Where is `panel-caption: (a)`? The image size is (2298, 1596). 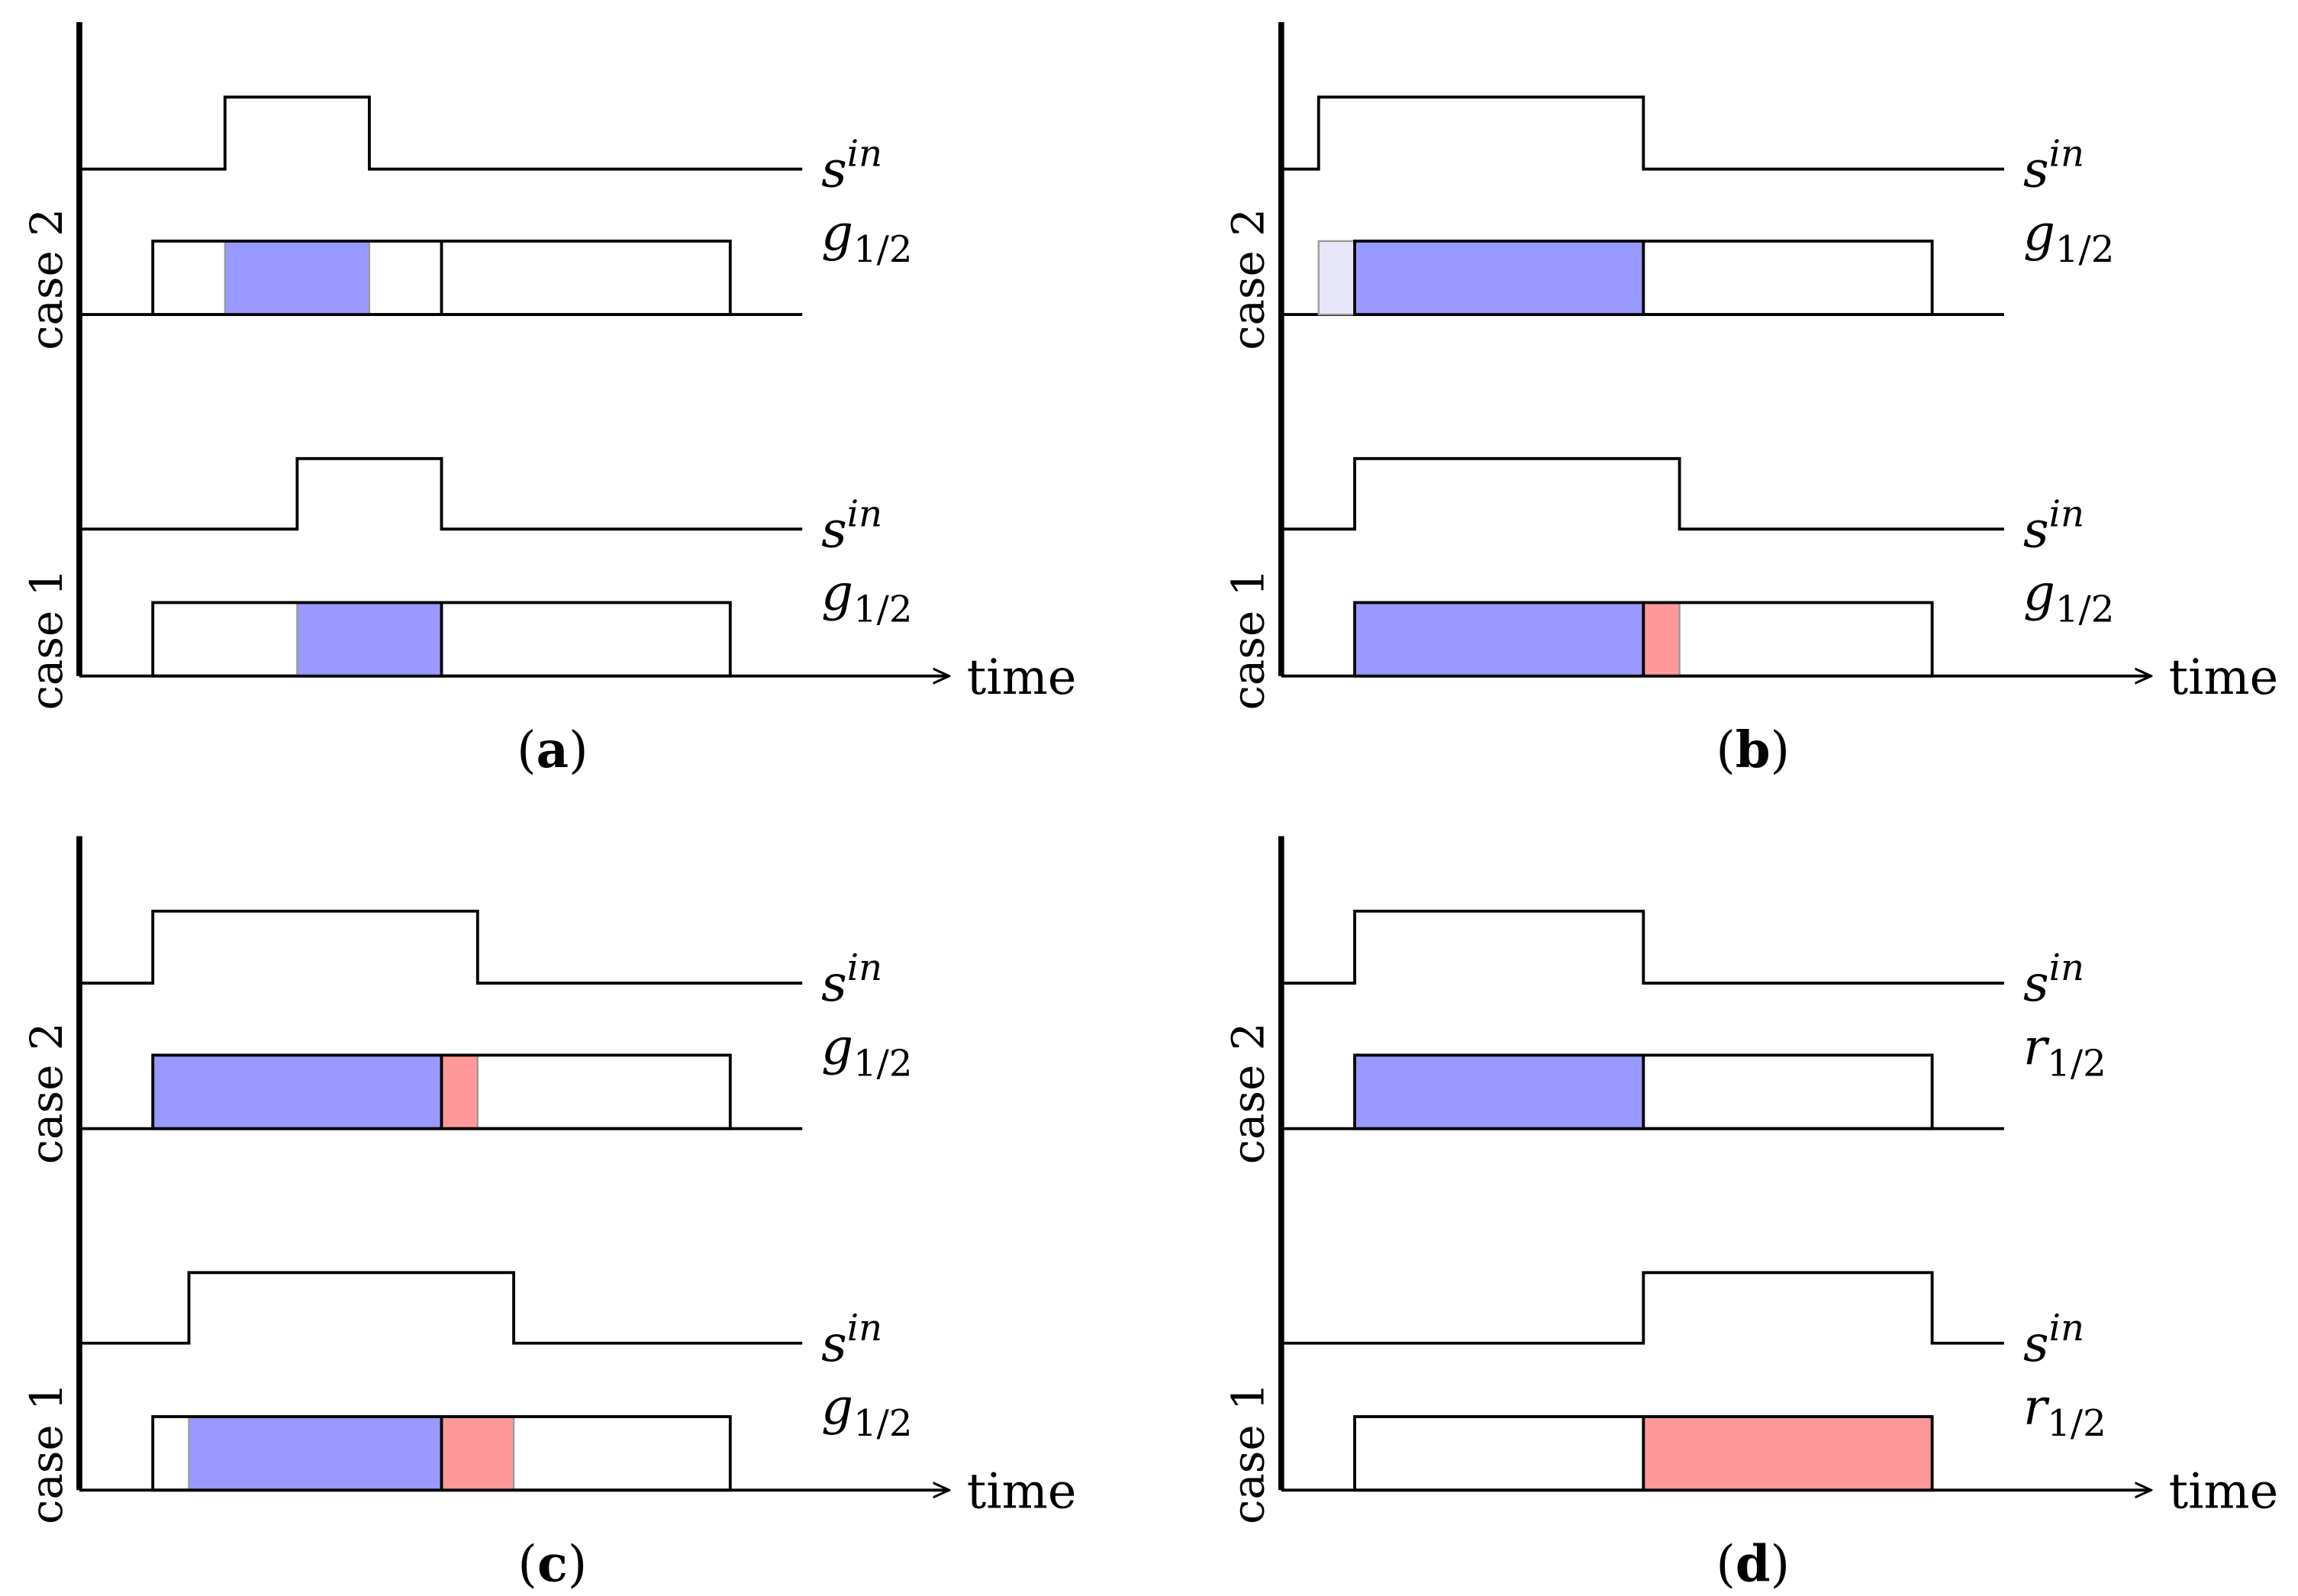 panel-caption: (a) is located at coordinates (552, 750).